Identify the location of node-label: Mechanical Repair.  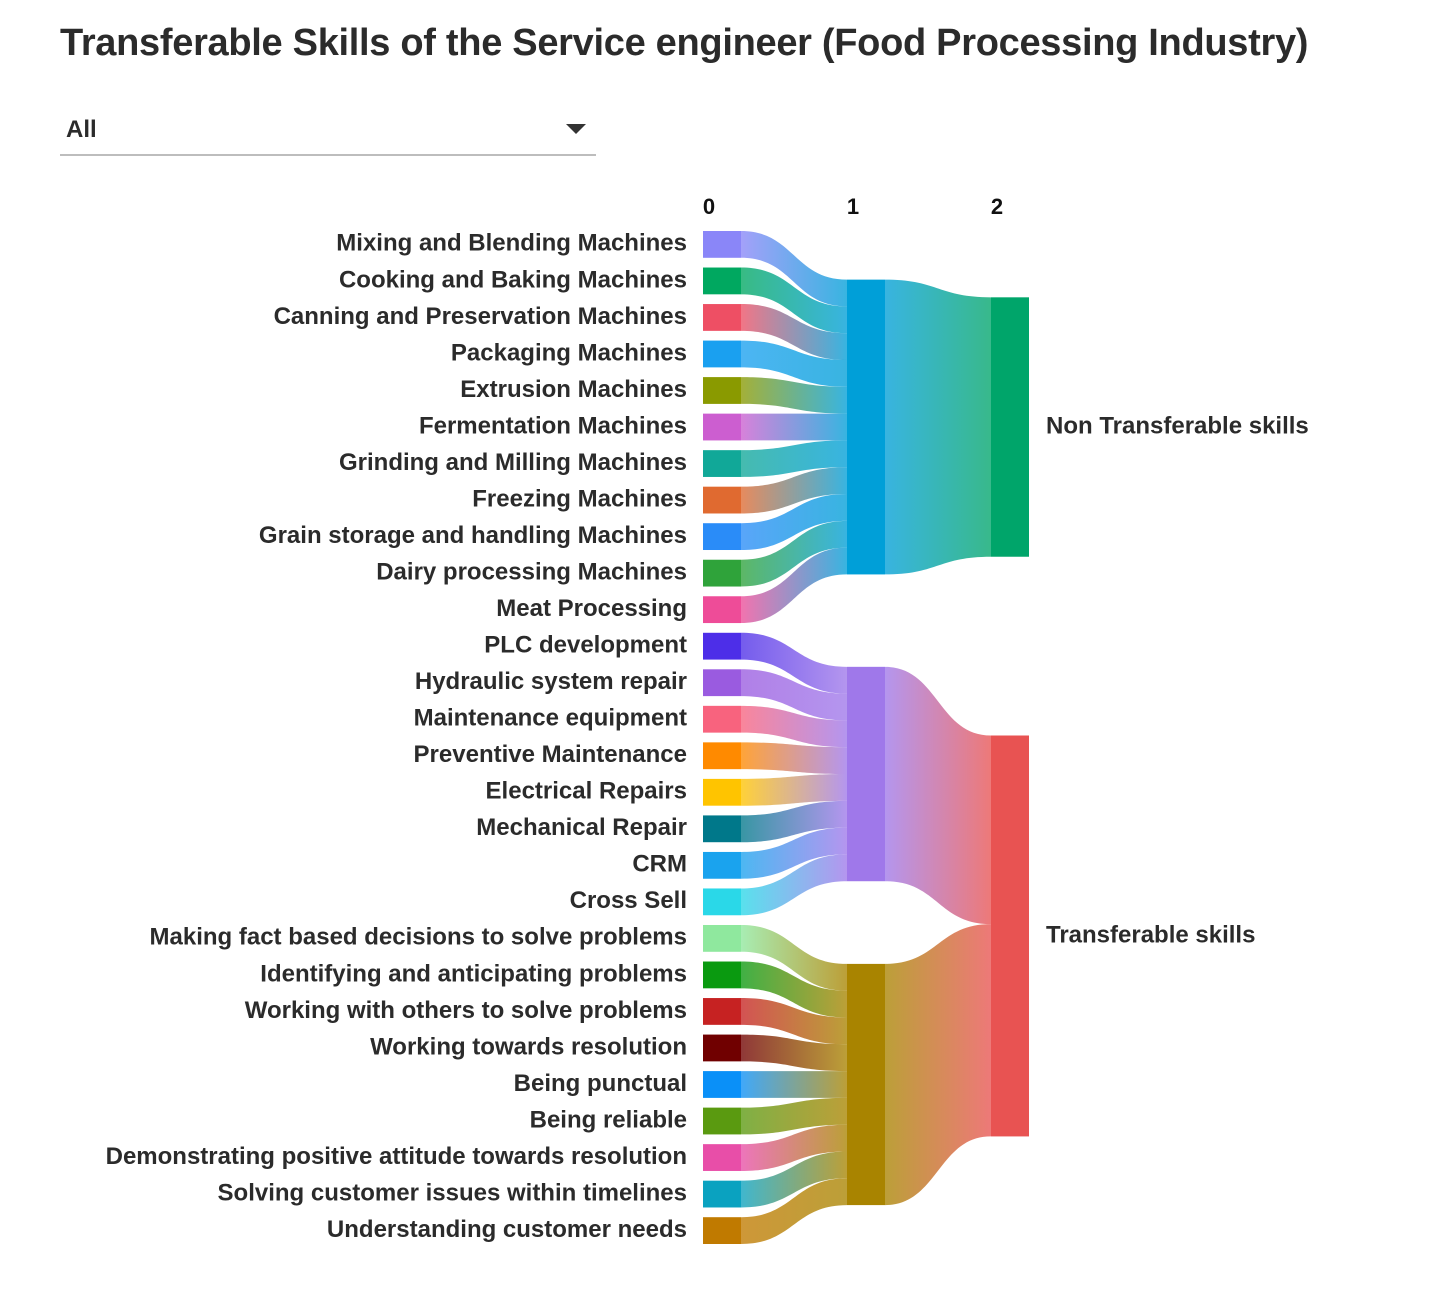
(581, 827).